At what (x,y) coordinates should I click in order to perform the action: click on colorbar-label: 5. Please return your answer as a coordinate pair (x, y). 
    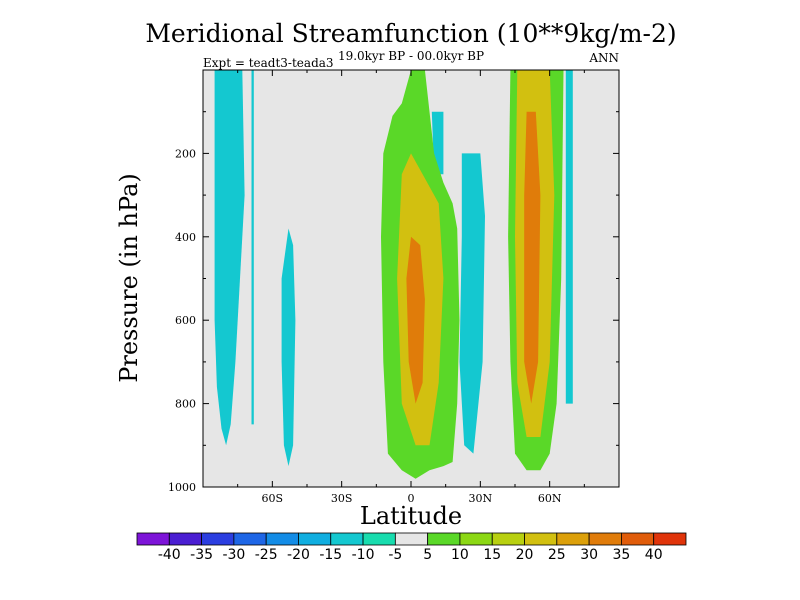
    Looking at the image, I should click on (427, 555).